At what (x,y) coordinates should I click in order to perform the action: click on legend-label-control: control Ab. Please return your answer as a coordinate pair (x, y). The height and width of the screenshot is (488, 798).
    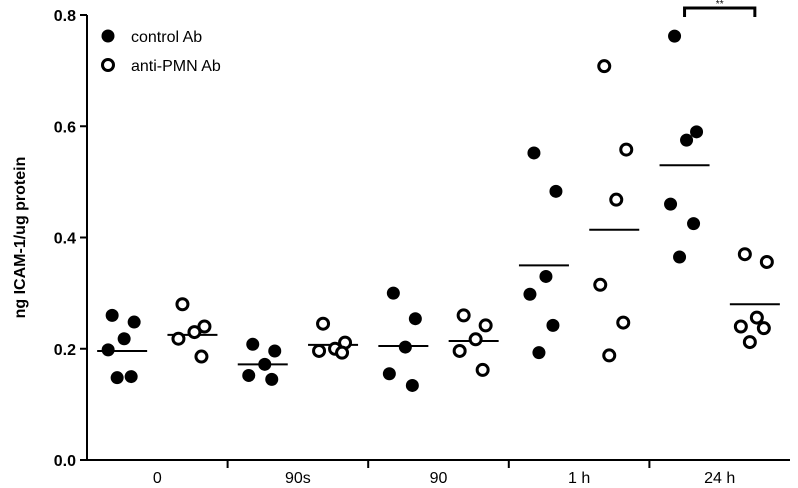
    Looking at the image, I should click on (166, 37).